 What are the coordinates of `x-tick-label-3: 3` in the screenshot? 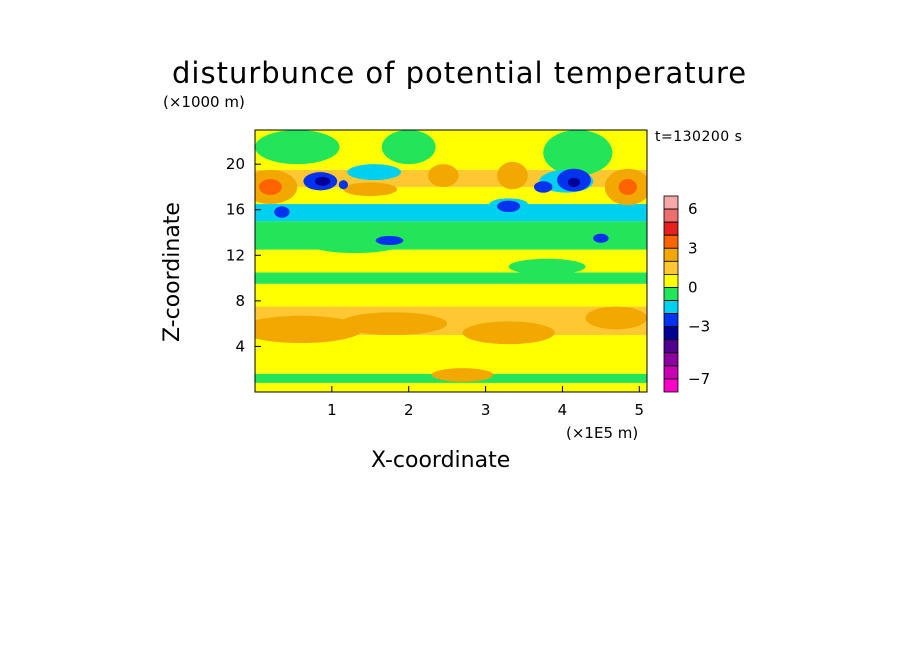 It's located at (486, 410).